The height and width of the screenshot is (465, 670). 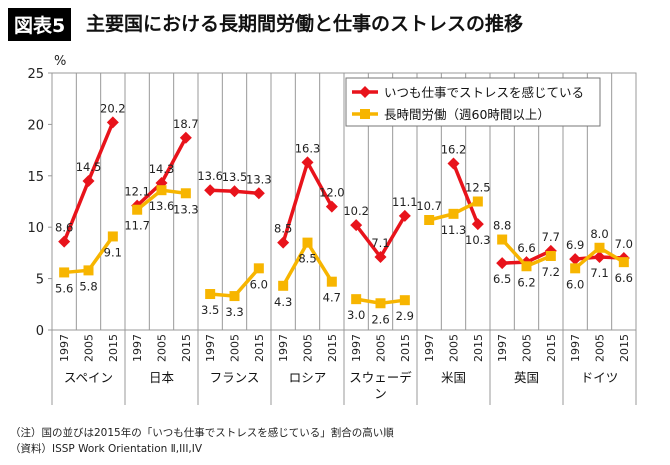 I want to click on data-label: 3.5, so click(x=210, y=310).